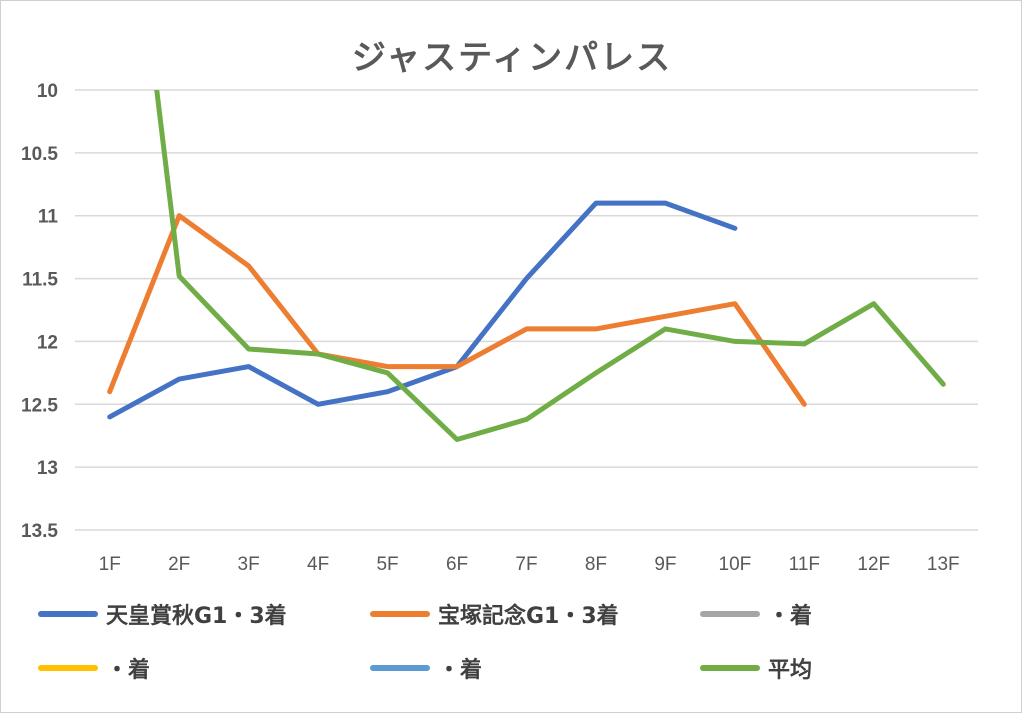  Describe the element at coordinates (790, 670) in the screenshot. I see `legend-label: 平均` at that location.